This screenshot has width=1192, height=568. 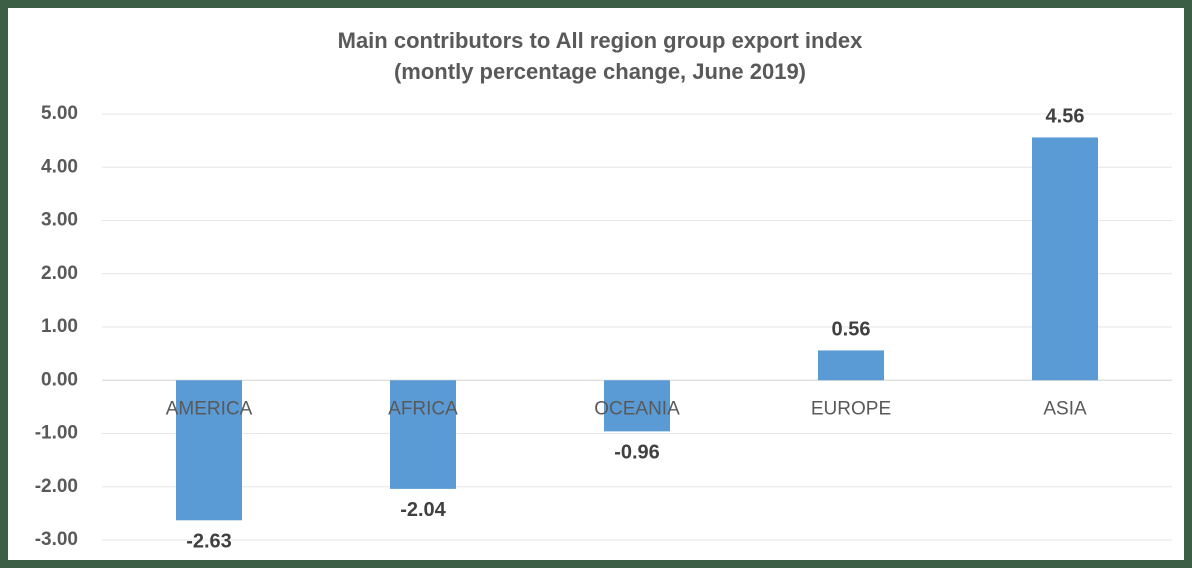 What do you see at coordinates (59, 273) in the screenshot?
I see `y-tick-label: 2.00` at bounding box center [59, 273].